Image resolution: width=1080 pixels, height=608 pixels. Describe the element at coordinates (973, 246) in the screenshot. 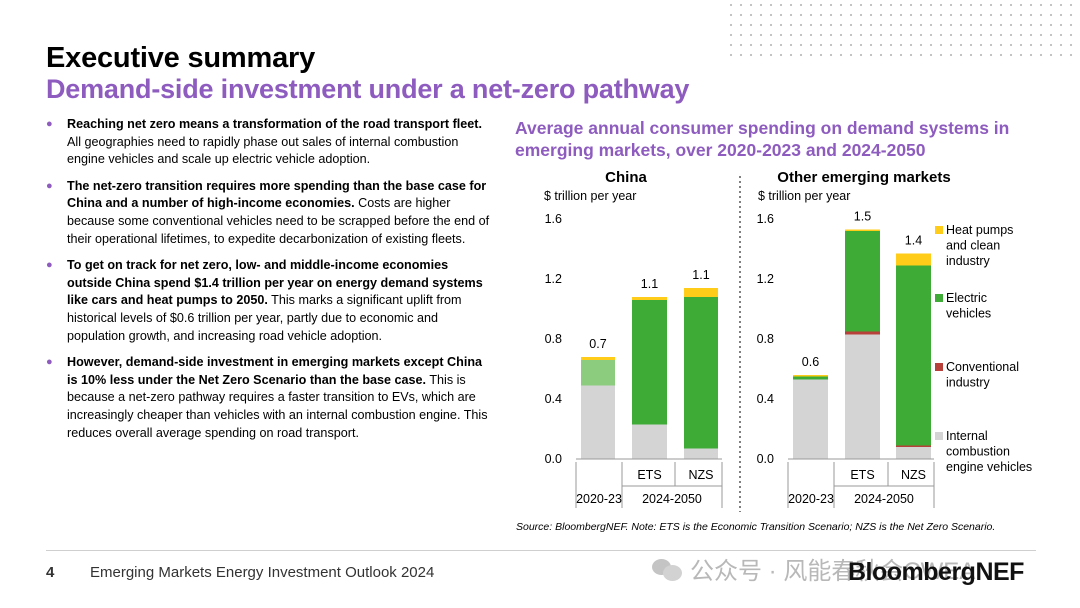

I see `legend-label: and clean` at that location.